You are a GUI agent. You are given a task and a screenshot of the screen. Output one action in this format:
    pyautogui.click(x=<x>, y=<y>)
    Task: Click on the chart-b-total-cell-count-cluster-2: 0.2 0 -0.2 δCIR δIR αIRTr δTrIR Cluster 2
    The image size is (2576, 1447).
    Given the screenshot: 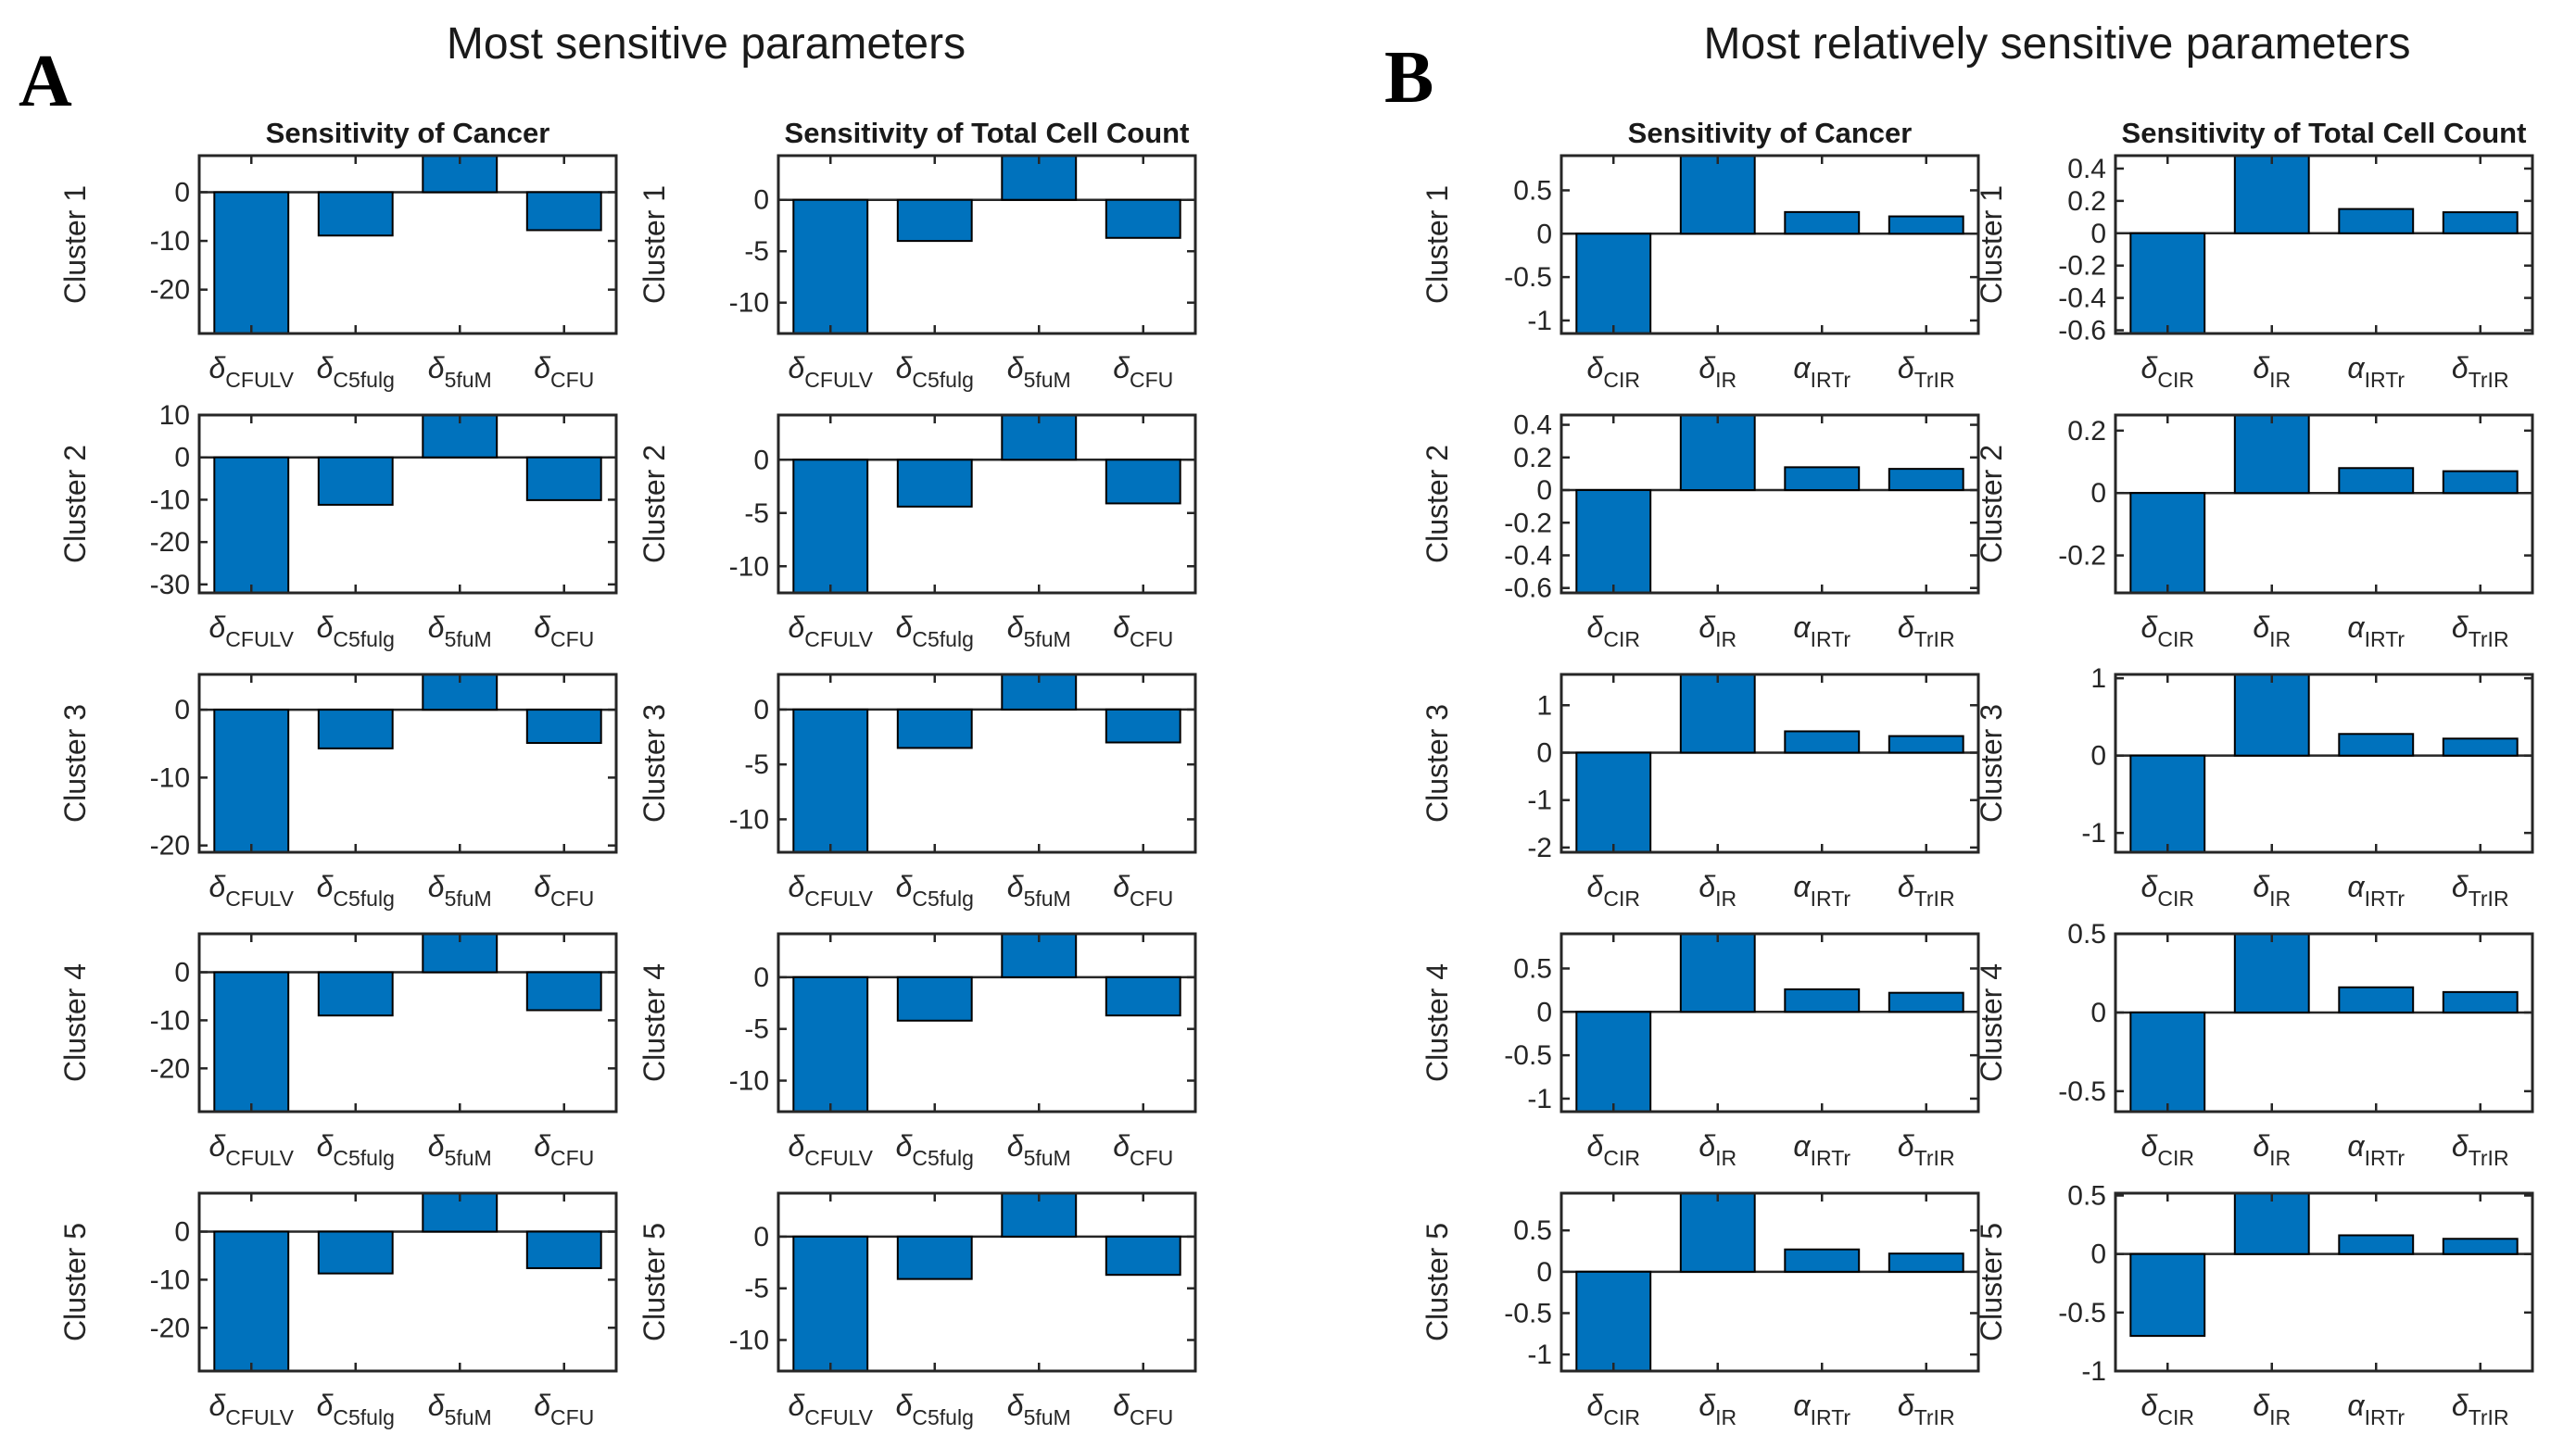 What is the action you would take?
    pyautogui.click(x=2251, y=541)
    